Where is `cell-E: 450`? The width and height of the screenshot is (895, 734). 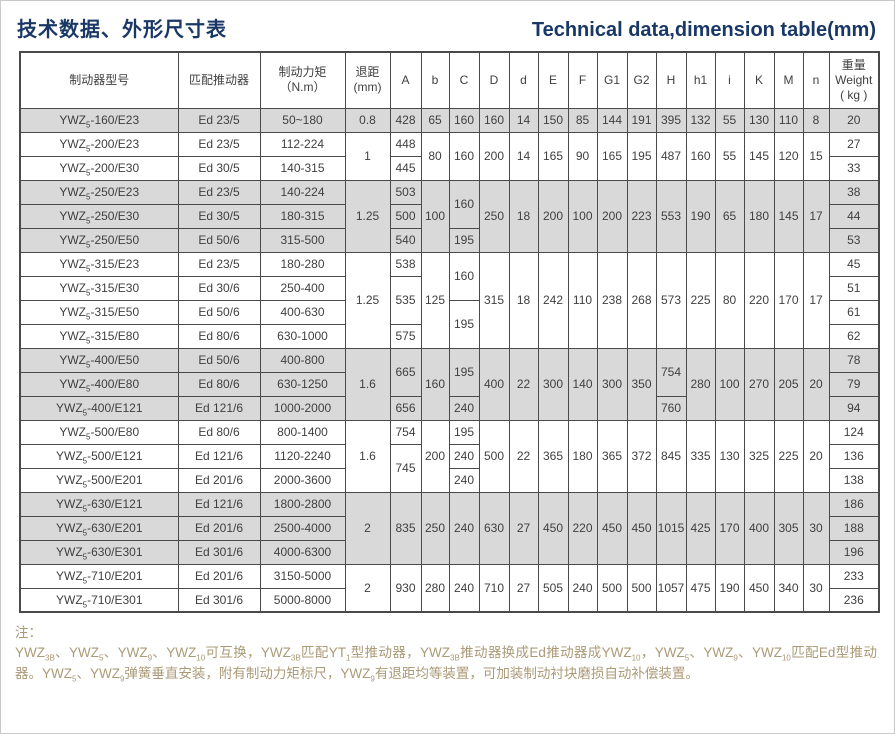 cell-E: 450 is located at coordinates (553, 528).